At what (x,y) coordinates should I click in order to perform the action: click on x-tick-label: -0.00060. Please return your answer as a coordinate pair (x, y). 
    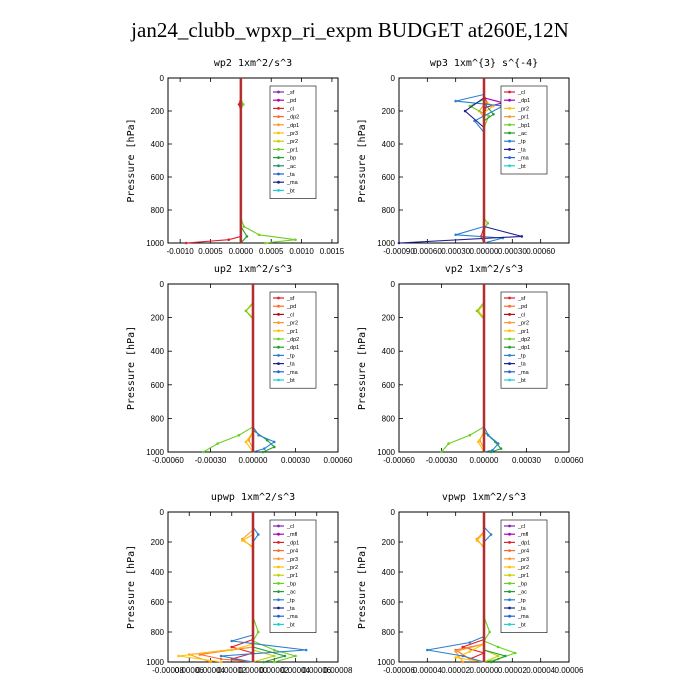
    Looking at the image, I should click on (168, 460).